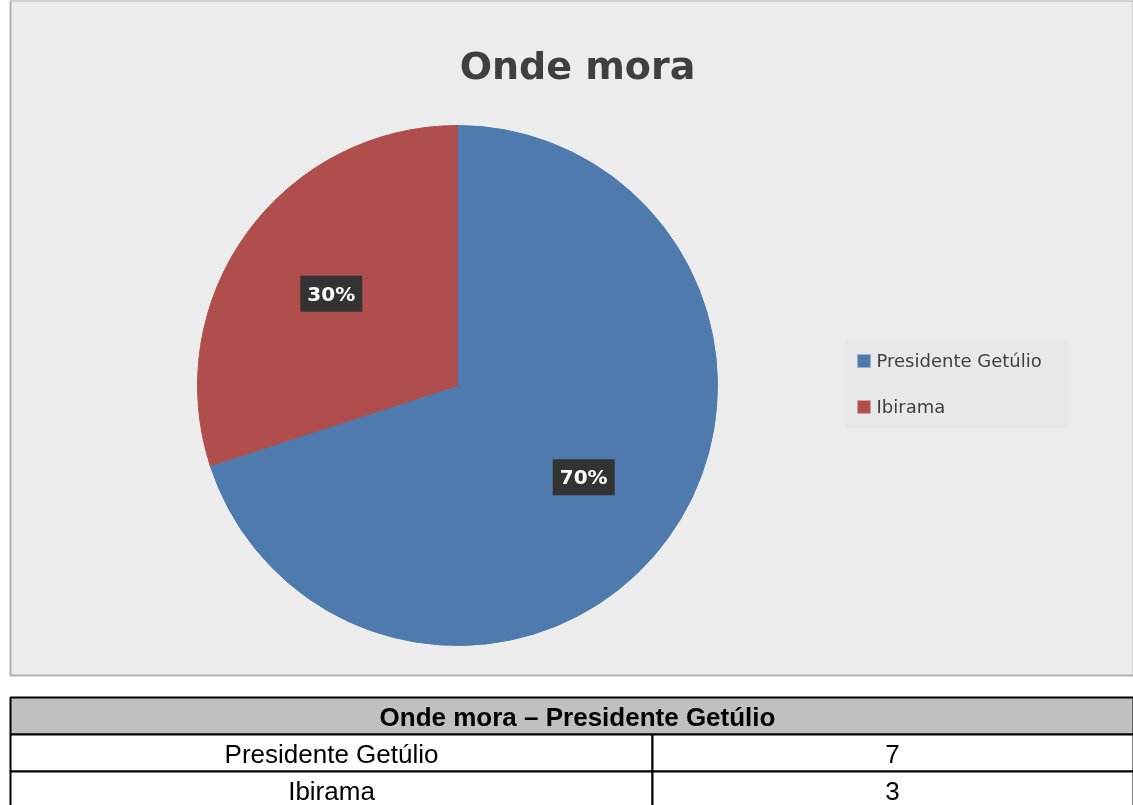 The image size is (1133, 805). Describe the element at coordinates (911, 406) in the screenshot. I see `legend-label: Ibirama` at that location.